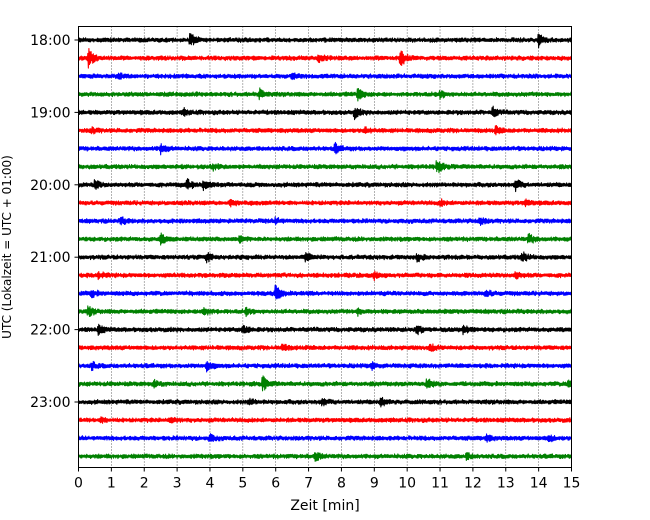 The height and width of the screenshot is (520, 650). What do you see at coordinates (54, 222) in the screenshot?
I see `y-axis-ticks: 18:00 19:00 20:00 21:00 22:00 23:00` at bounding box center [54, 222].